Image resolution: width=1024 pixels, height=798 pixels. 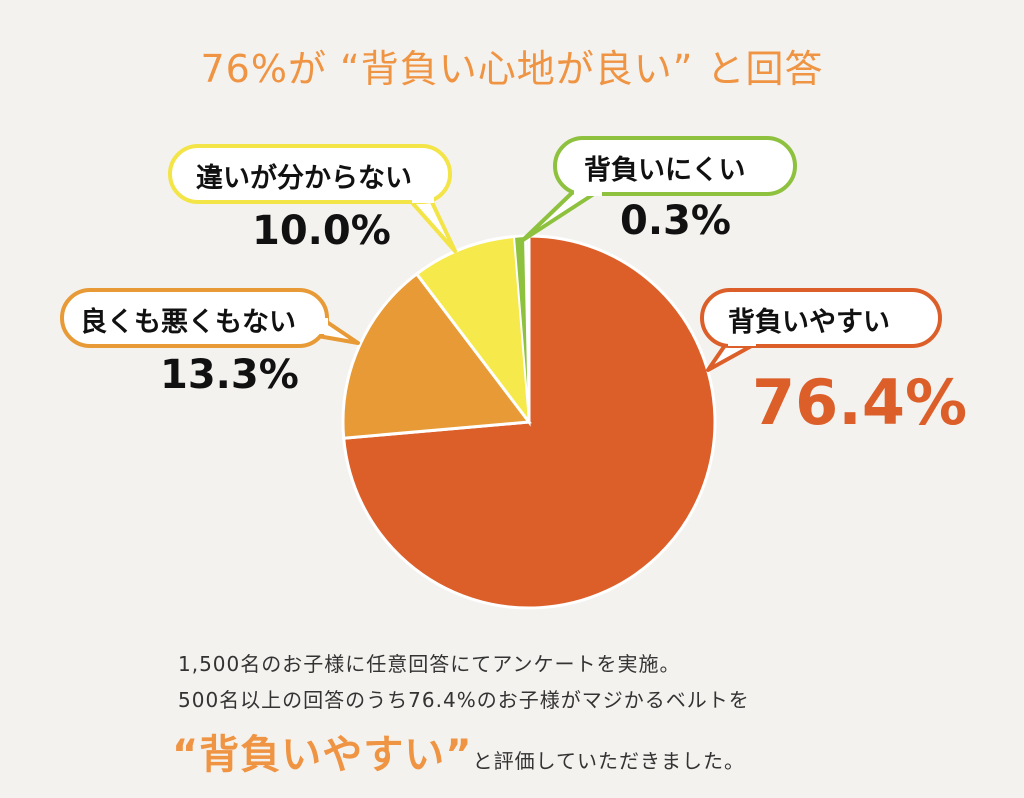 What do you see at coordinates (809, 322) in the screenshot?
I see `label-easy: 背負いやすい` at bounding box center [809, 322].